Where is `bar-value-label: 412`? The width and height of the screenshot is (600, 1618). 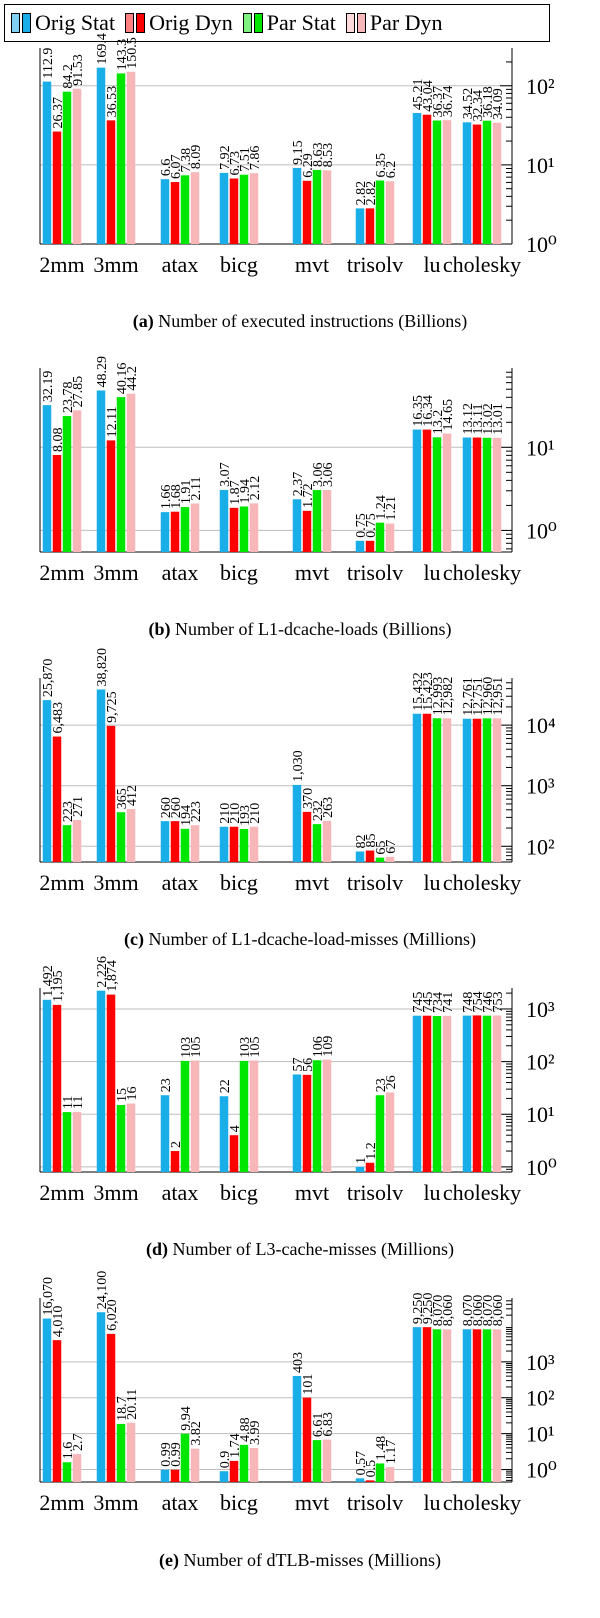
bar-value-label: 412 is located at coordinates (132, 795).